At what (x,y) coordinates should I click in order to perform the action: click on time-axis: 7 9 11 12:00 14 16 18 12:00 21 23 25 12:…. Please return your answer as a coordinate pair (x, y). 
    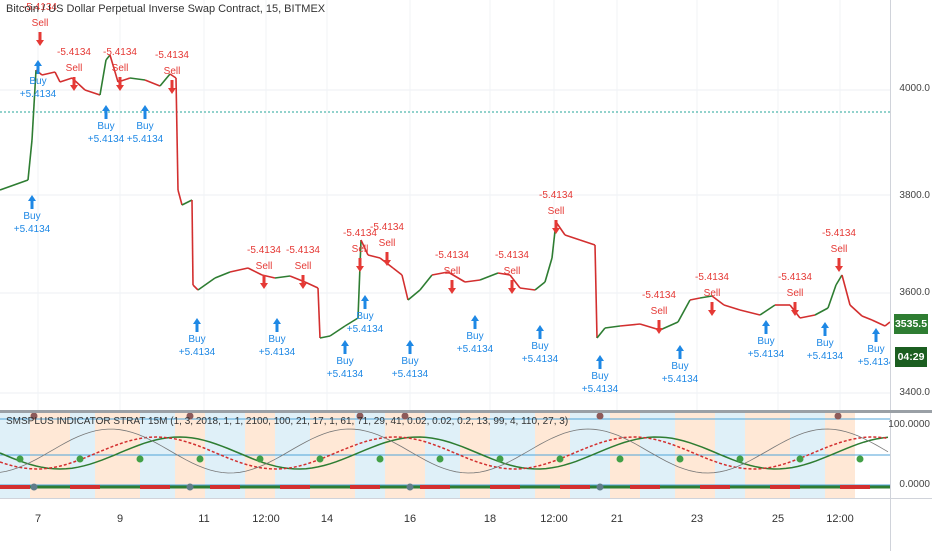
    Looking at the image, I should click on (445, 524).